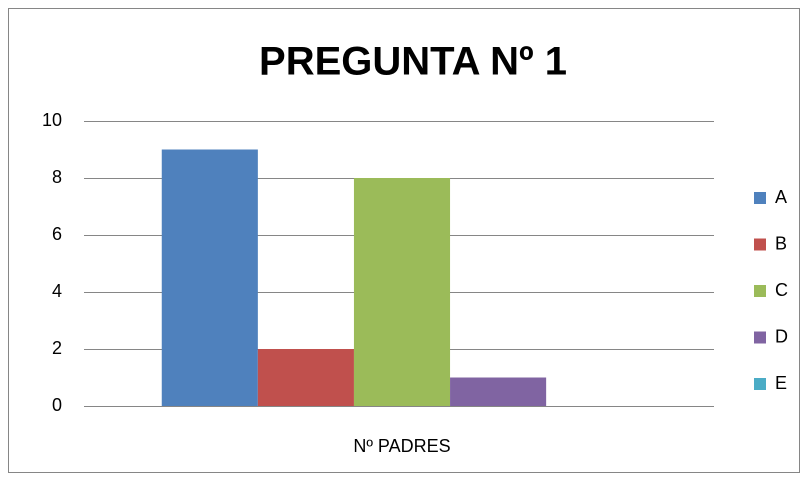  What do you see at coordinates (413, 62) in the screenshot?
I see `chart-title: PREGUNTA Nº 1` at bounding box center [413, 62].